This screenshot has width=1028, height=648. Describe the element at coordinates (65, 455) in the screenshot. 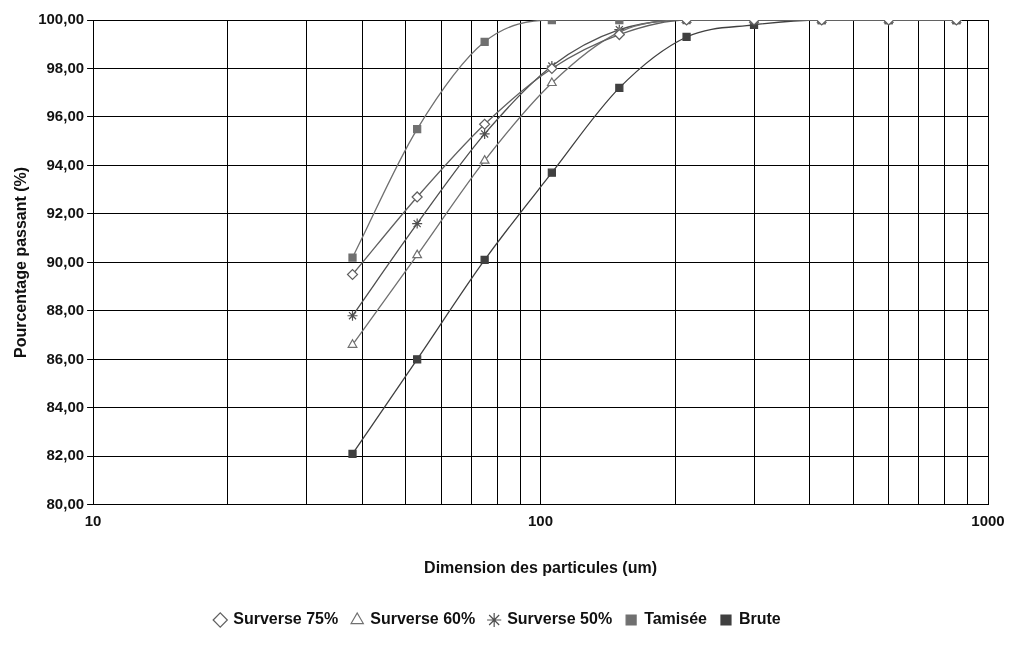

I see `y-tick-label: 82,00` at that location.